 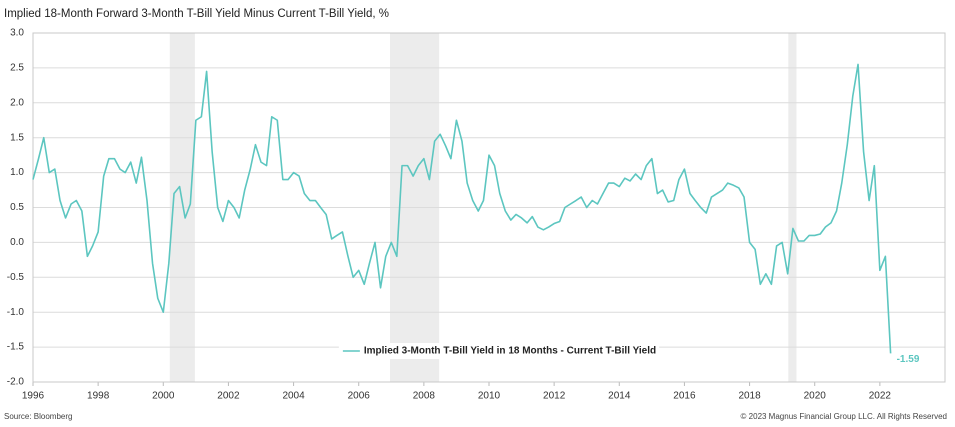 What do you see at coordinates (16, 347) in the screenshot?
I see `y-tick-label: -1.5` at bounding box center [16, 347].